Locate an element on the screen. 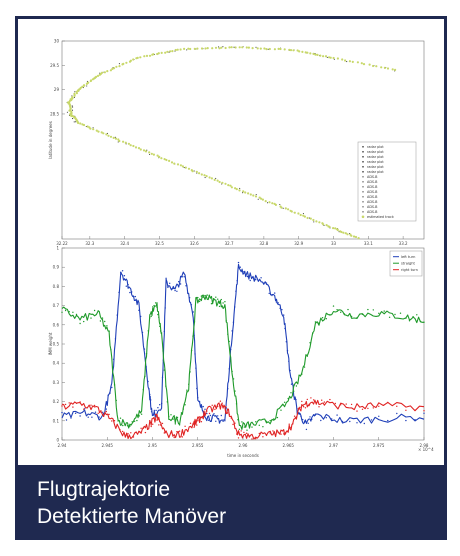 The height and width of the screenshot is (556, 460). trajectory-y-tick-label: 29.5 is located at coordinates (54, 65).